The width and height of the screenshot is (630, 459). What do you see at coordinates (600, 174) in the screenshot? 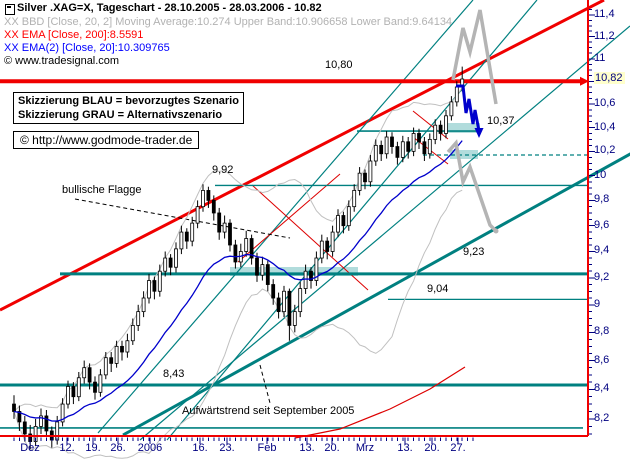
I see `y-axis-label: 10` at bounding box center [600, 174].